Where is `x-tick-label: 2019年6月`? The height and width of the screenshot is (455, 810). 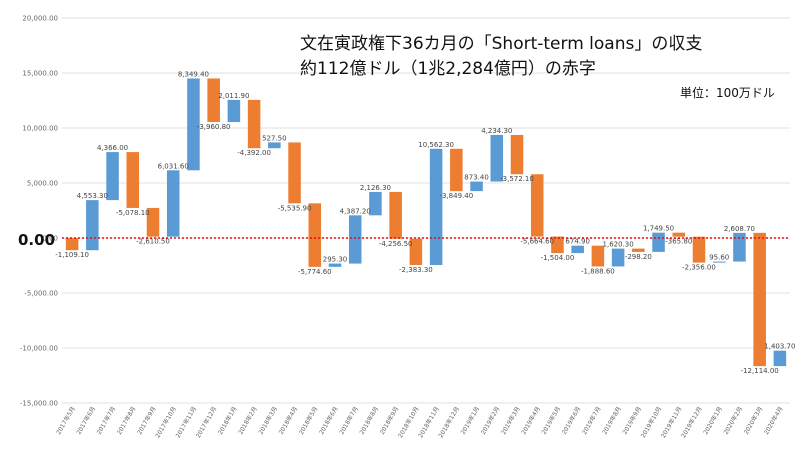 x-tick-label: 2019年6月 is located at coordinates (571, 420).